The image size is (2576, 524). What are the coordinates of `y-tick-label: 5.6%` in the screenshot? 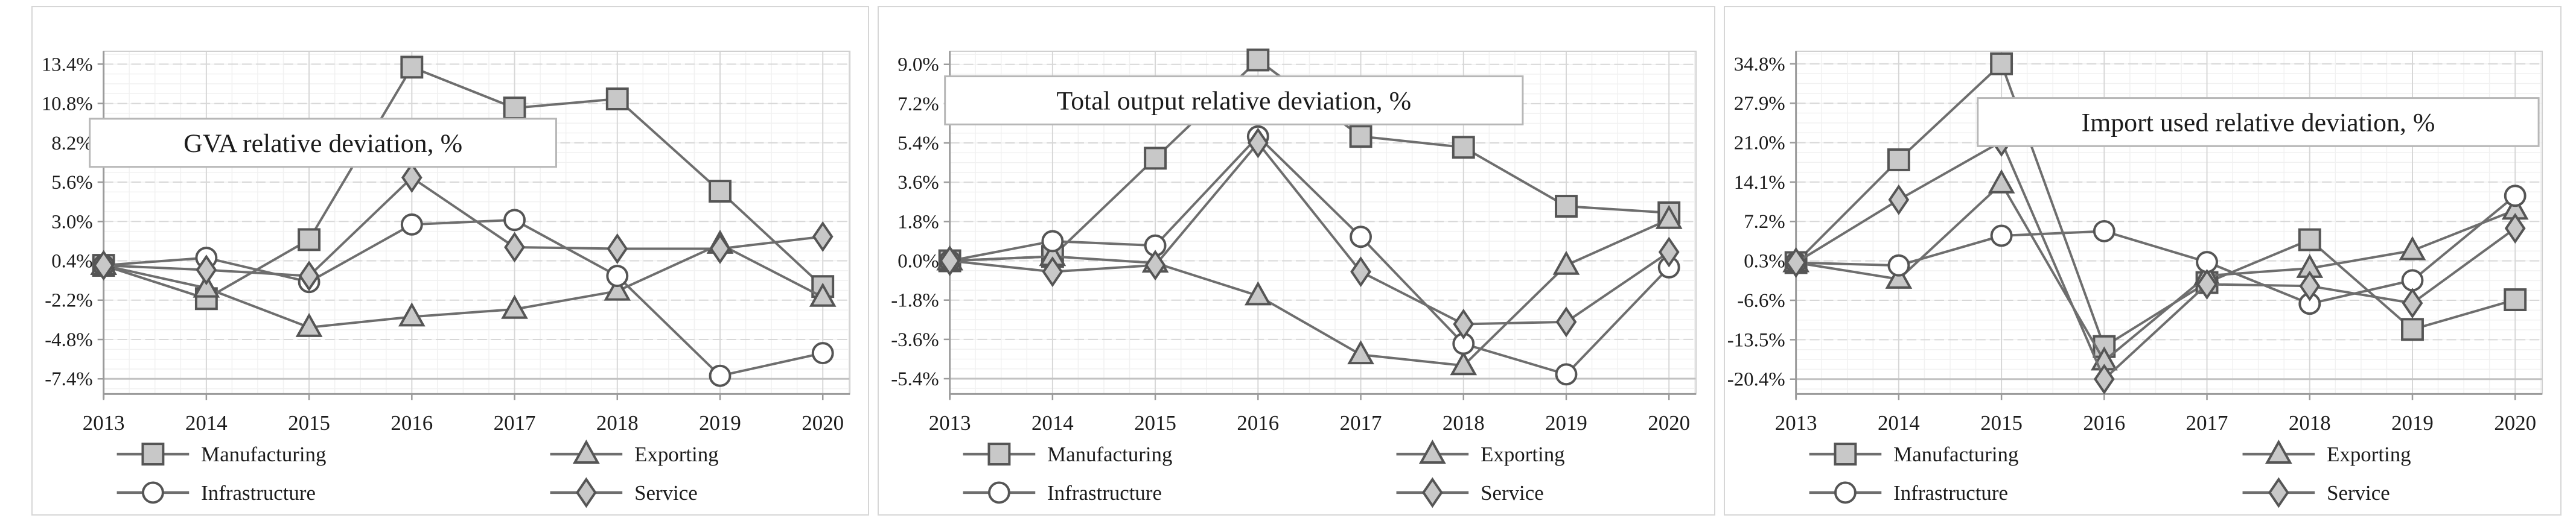 It's located at (72, 183).